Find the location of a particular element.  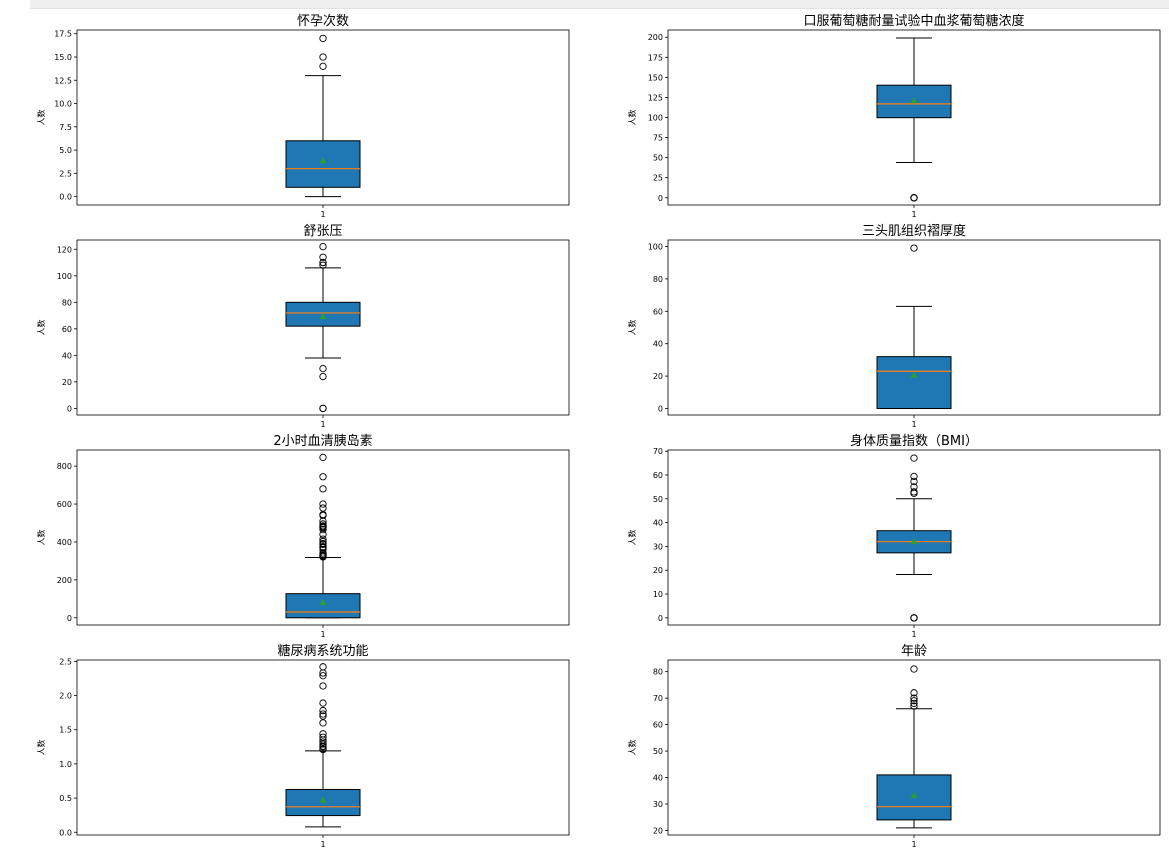

panel-4-iqr-box is located at coordinates (323, 606).